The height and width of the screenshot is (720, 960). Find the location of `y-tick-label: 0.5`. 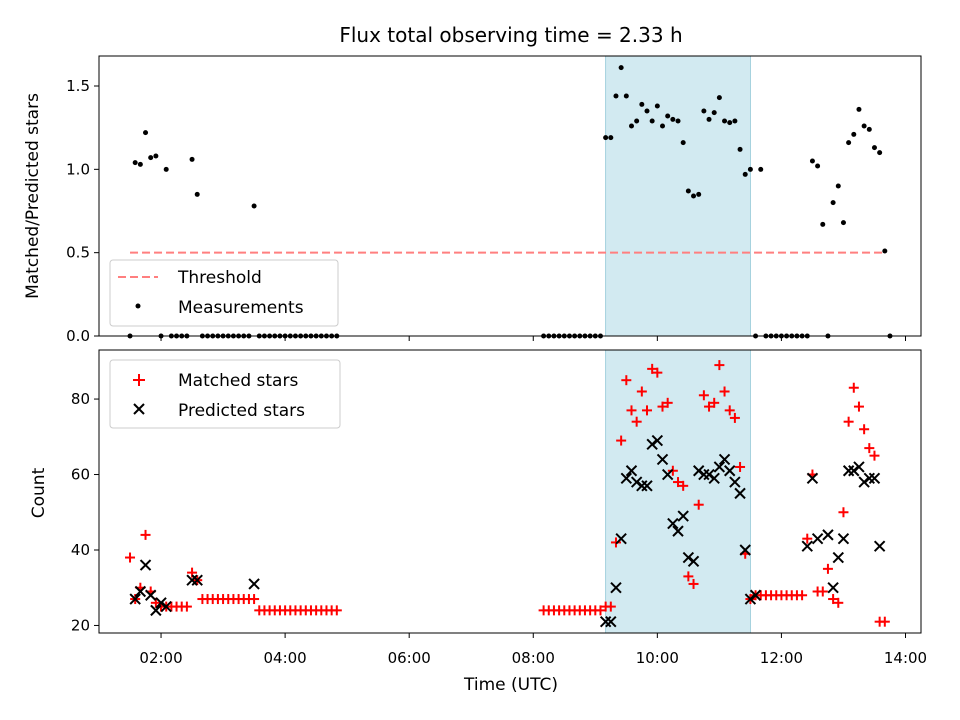

y-tick-label: 0.5 is located at coordinates (78, 253).